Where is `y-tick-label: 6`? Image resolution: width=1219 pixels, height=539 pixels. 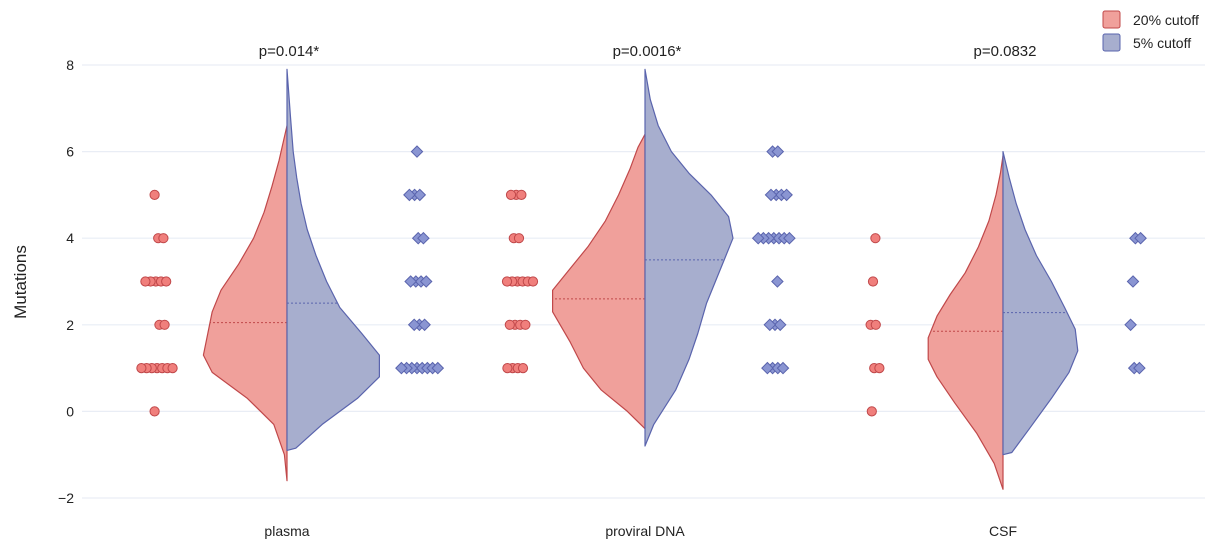 y-tick-label: 6 is located at coordinates (70, 152).